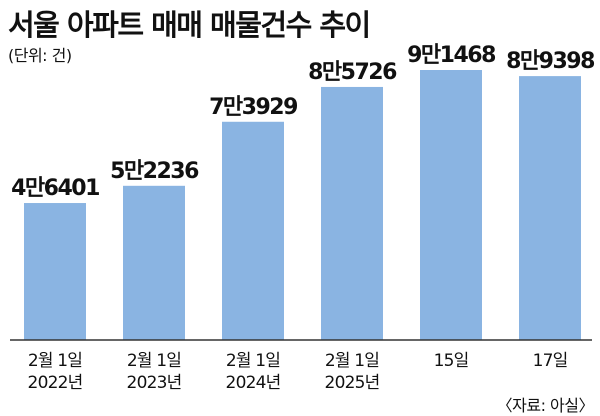 This screenshot has width=600, height=416. What do you see at coordinates (550, 61) in the screenshot?
I see `value-label-6: 8만9398` at bounding box center [550, 61].